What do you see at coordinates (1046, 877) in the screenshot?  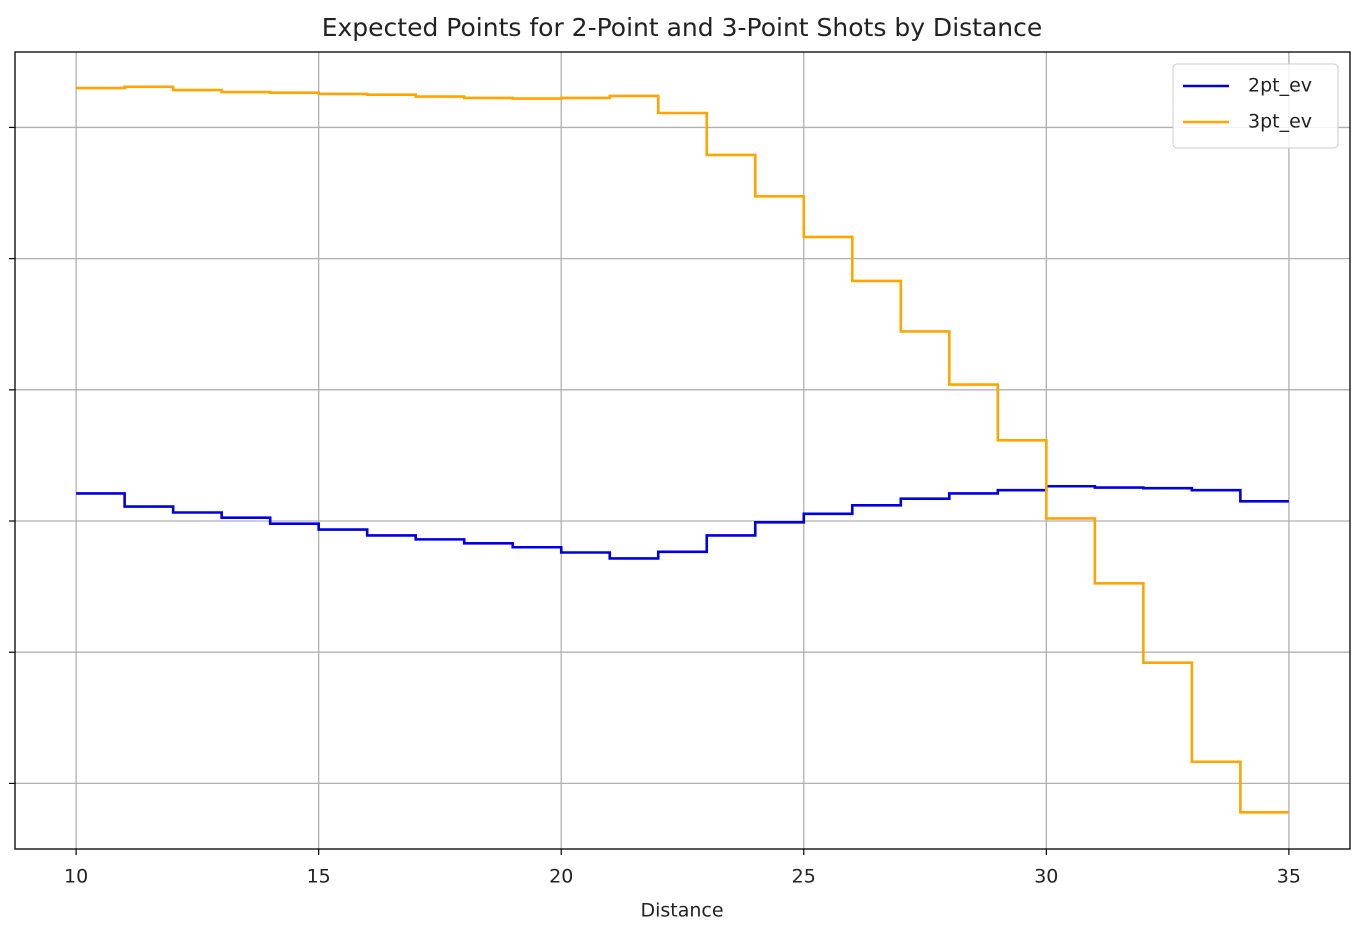 I see `x-tick-label: 30` at bounding box center [1046, 877].